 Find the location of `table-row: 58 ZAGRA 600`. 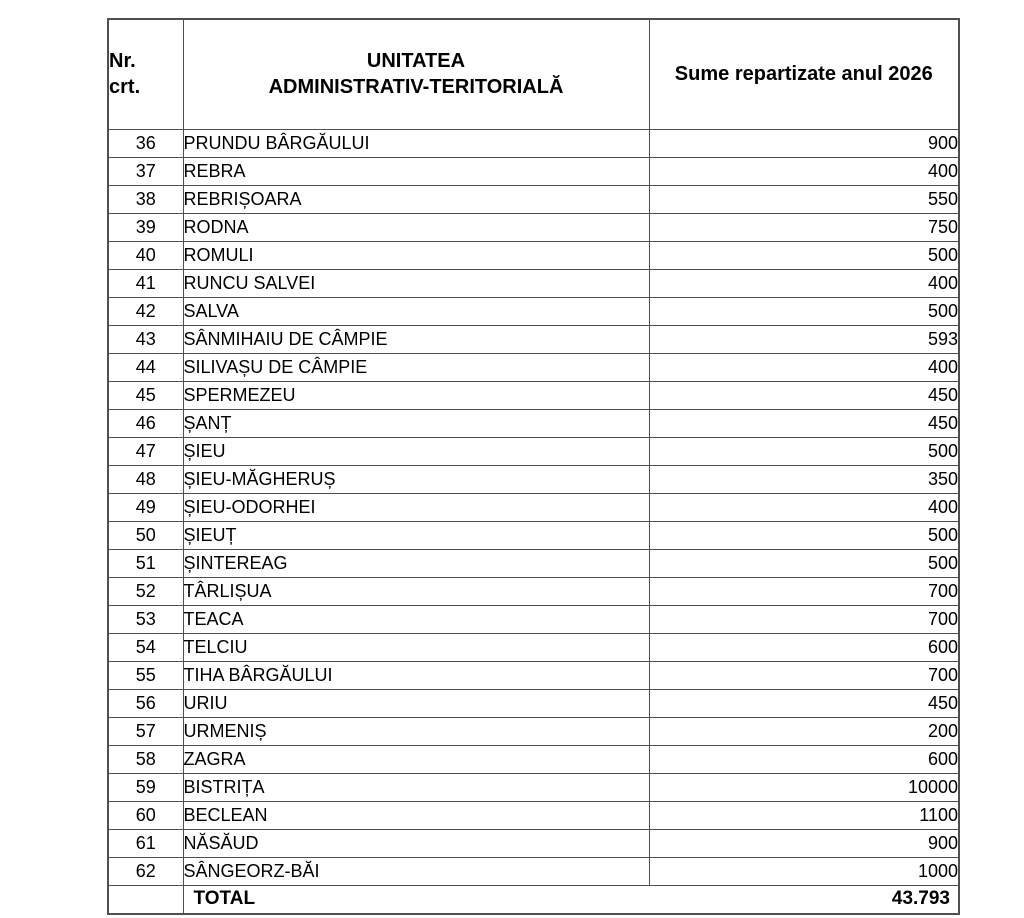

table-row: 58 ZAGRA 600 is located at coordinates (533, 759).